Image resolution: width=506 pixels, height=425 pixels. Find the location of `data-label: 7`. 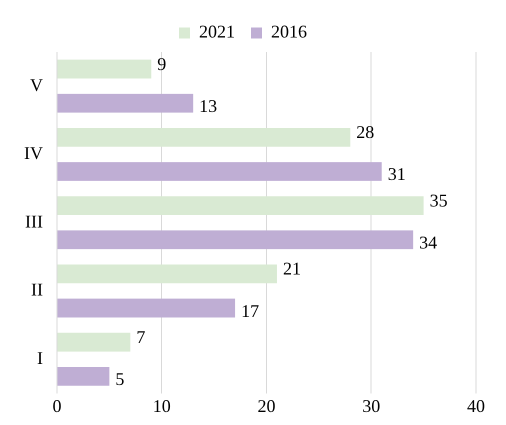

data-label: 7 is located at coordinates (141, 336).